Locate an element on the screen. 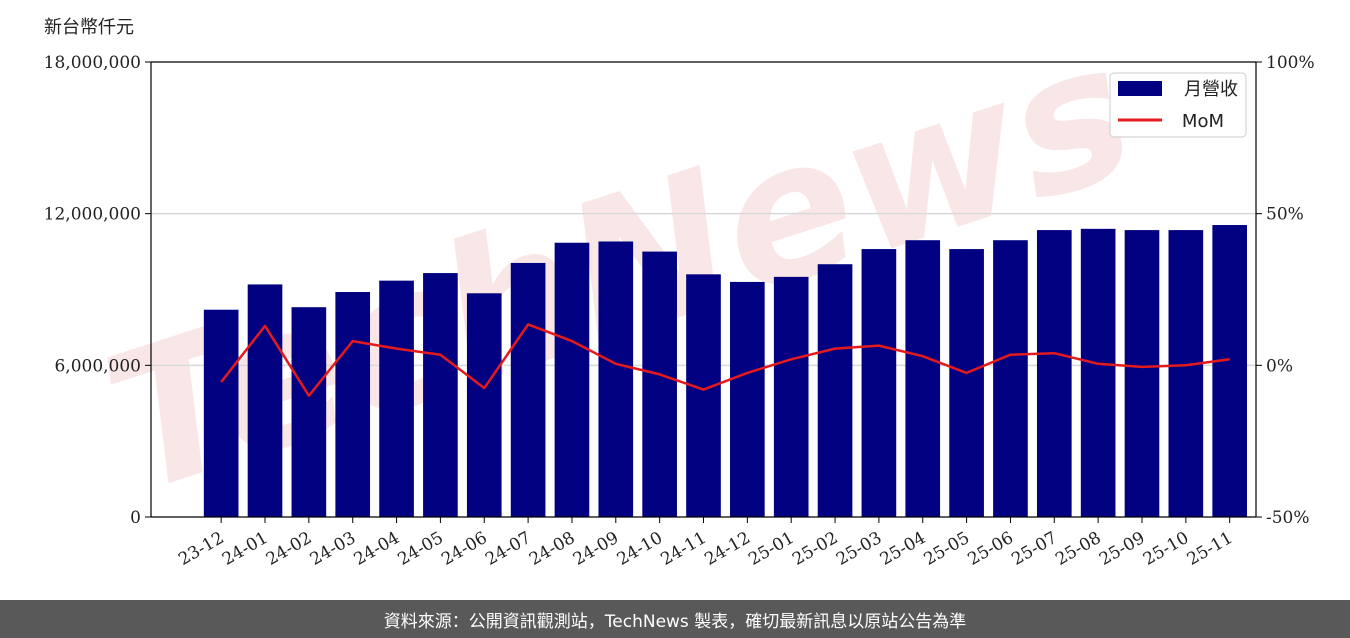  left-tick-label: 12,000,000 is located at coordinates (92, 215).